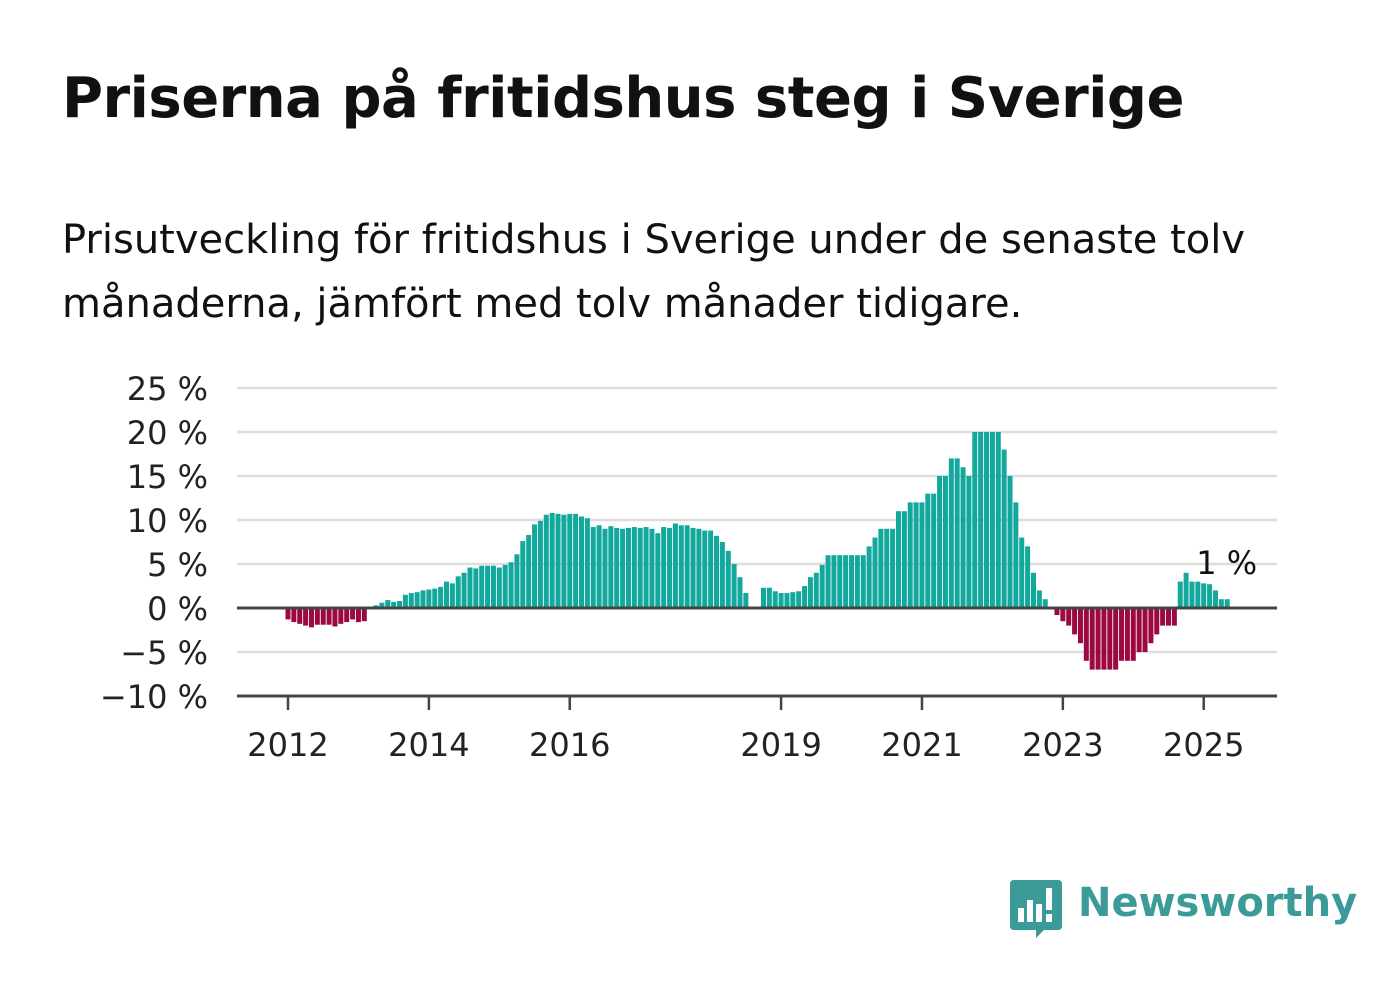 This screenshot has height=999, width=1382. Describe the element at coordinates (167, 477) in the screenshot. I see `y-tick-label: 15 %` at that location.